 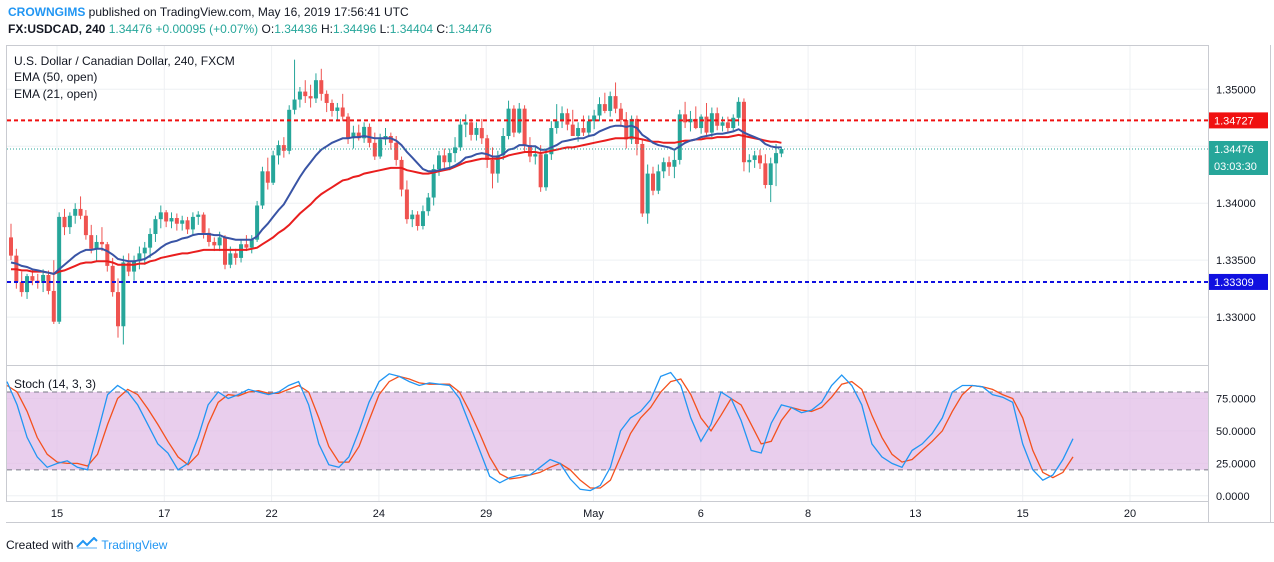 I want to click on symbol-label: FX:USDCAD, 240, so click(x=57, y=29).